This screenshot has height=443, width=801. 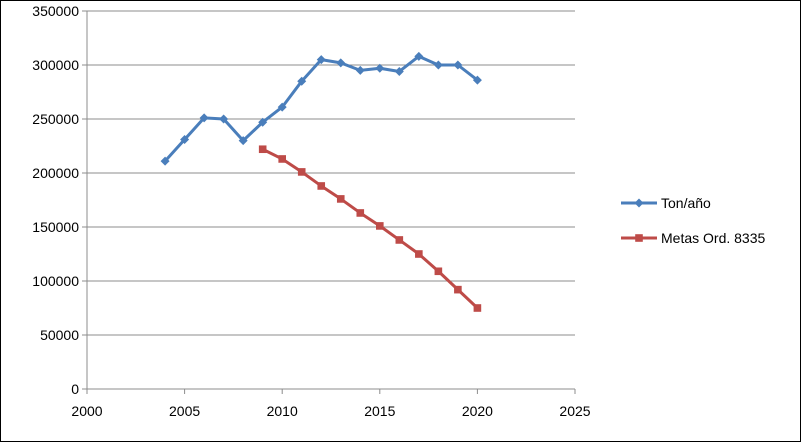 What do you see at coordinates (59, 335) in the screenshot?
I see `y-tick-label: 50000` at bounding box center [59, 335].